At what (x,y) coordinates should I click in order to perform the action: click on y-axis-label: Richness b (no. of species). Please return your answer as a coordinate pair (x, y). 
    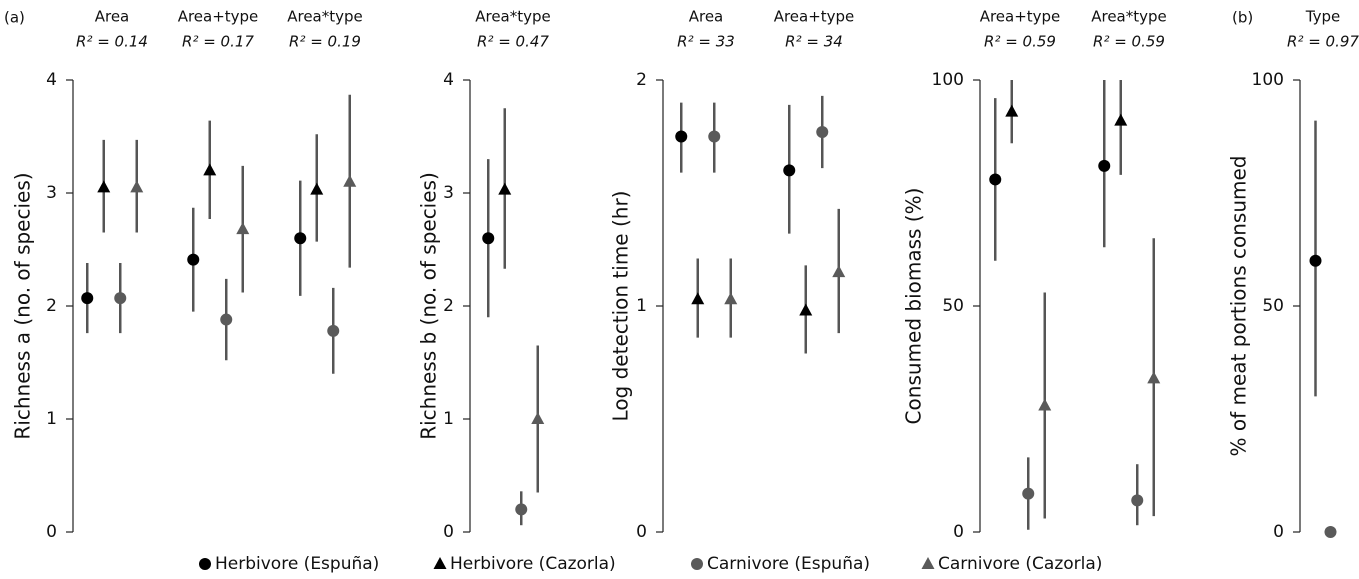
    Looking at the image, I should click on (429, 306).